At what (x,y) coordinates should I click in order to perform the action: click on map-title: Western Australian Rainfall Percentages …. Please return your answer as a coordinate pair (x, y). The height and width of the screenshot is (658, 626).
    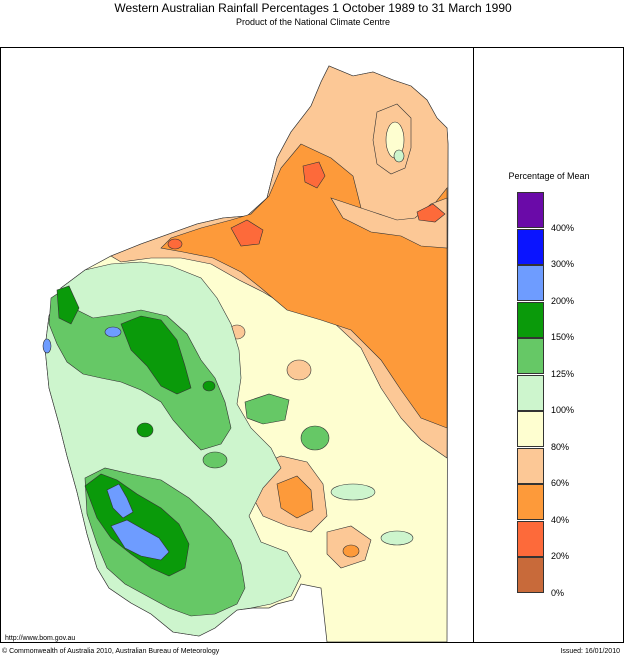
    Looking at the image, I should click on (313, 8).